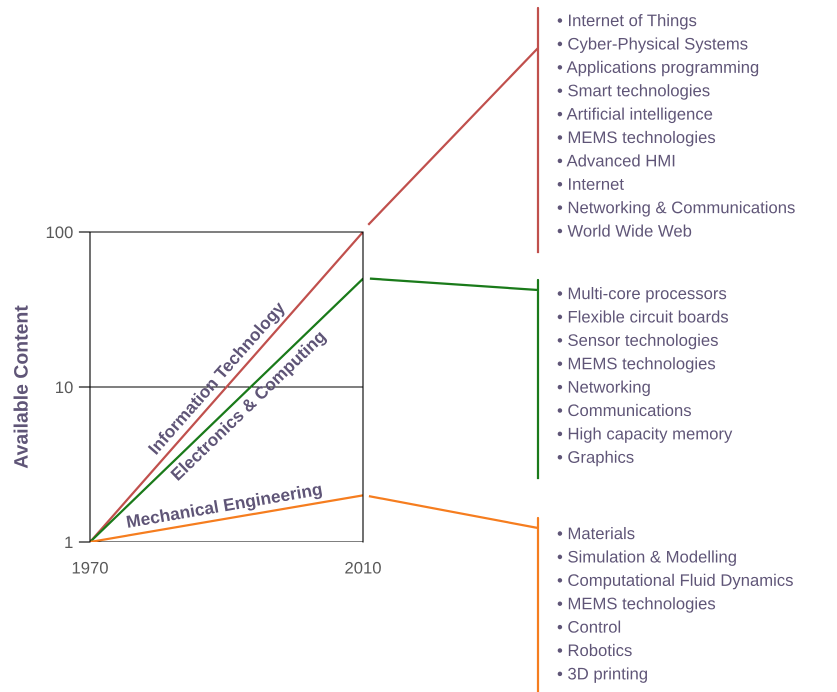 The image size is (837, 692). Describe the element at coordinates (64, 387) in the screenshot. I see `y-tick-label: 10` at that location.